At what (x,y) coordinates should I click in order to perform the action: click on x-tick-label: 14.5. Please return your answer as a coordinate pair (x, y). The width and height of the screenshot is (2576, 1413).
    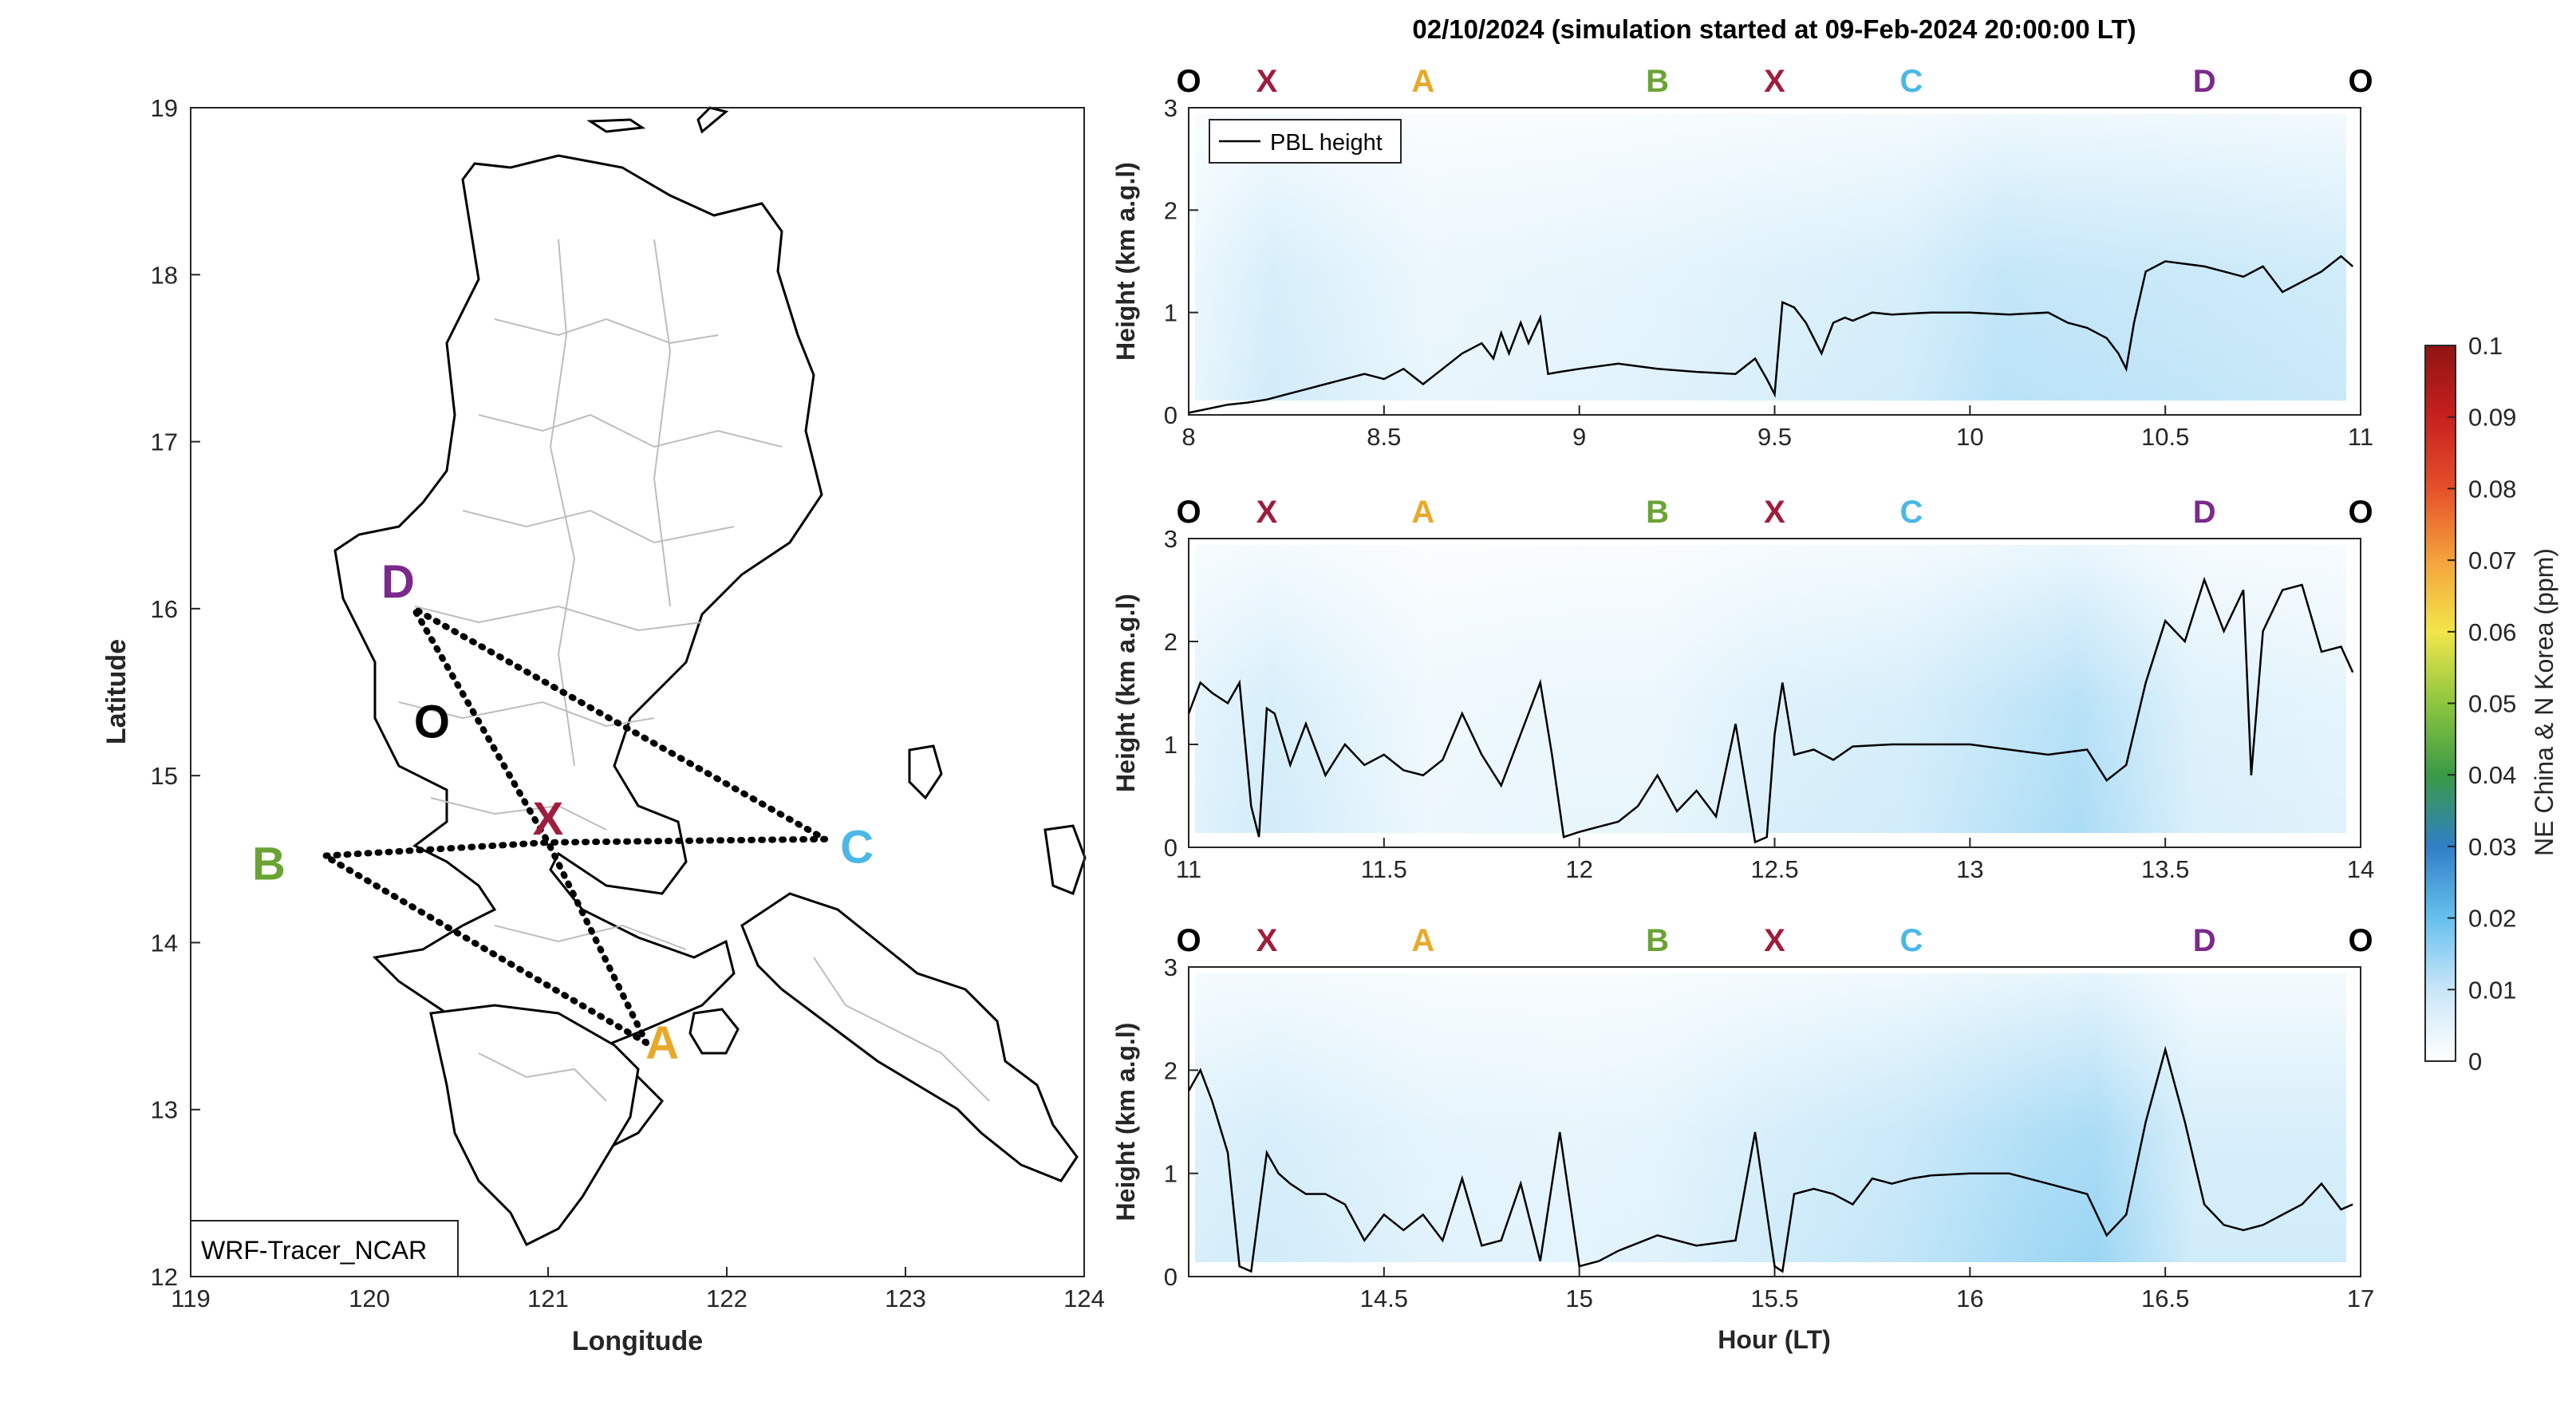
    Looking at the image, I should click on (1384, 1298).